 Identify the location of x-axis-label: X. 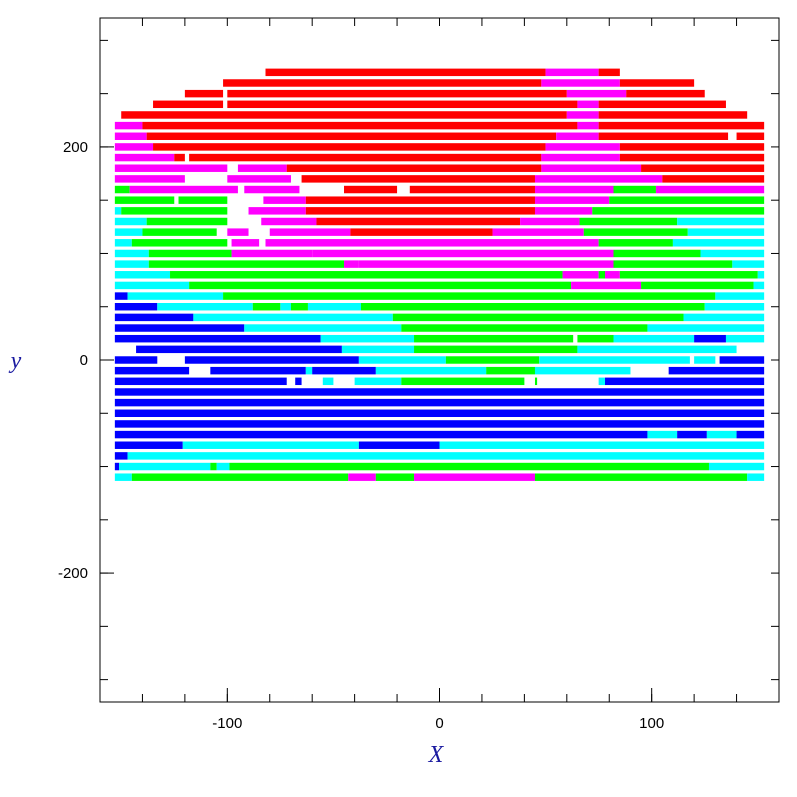
(436, 755).